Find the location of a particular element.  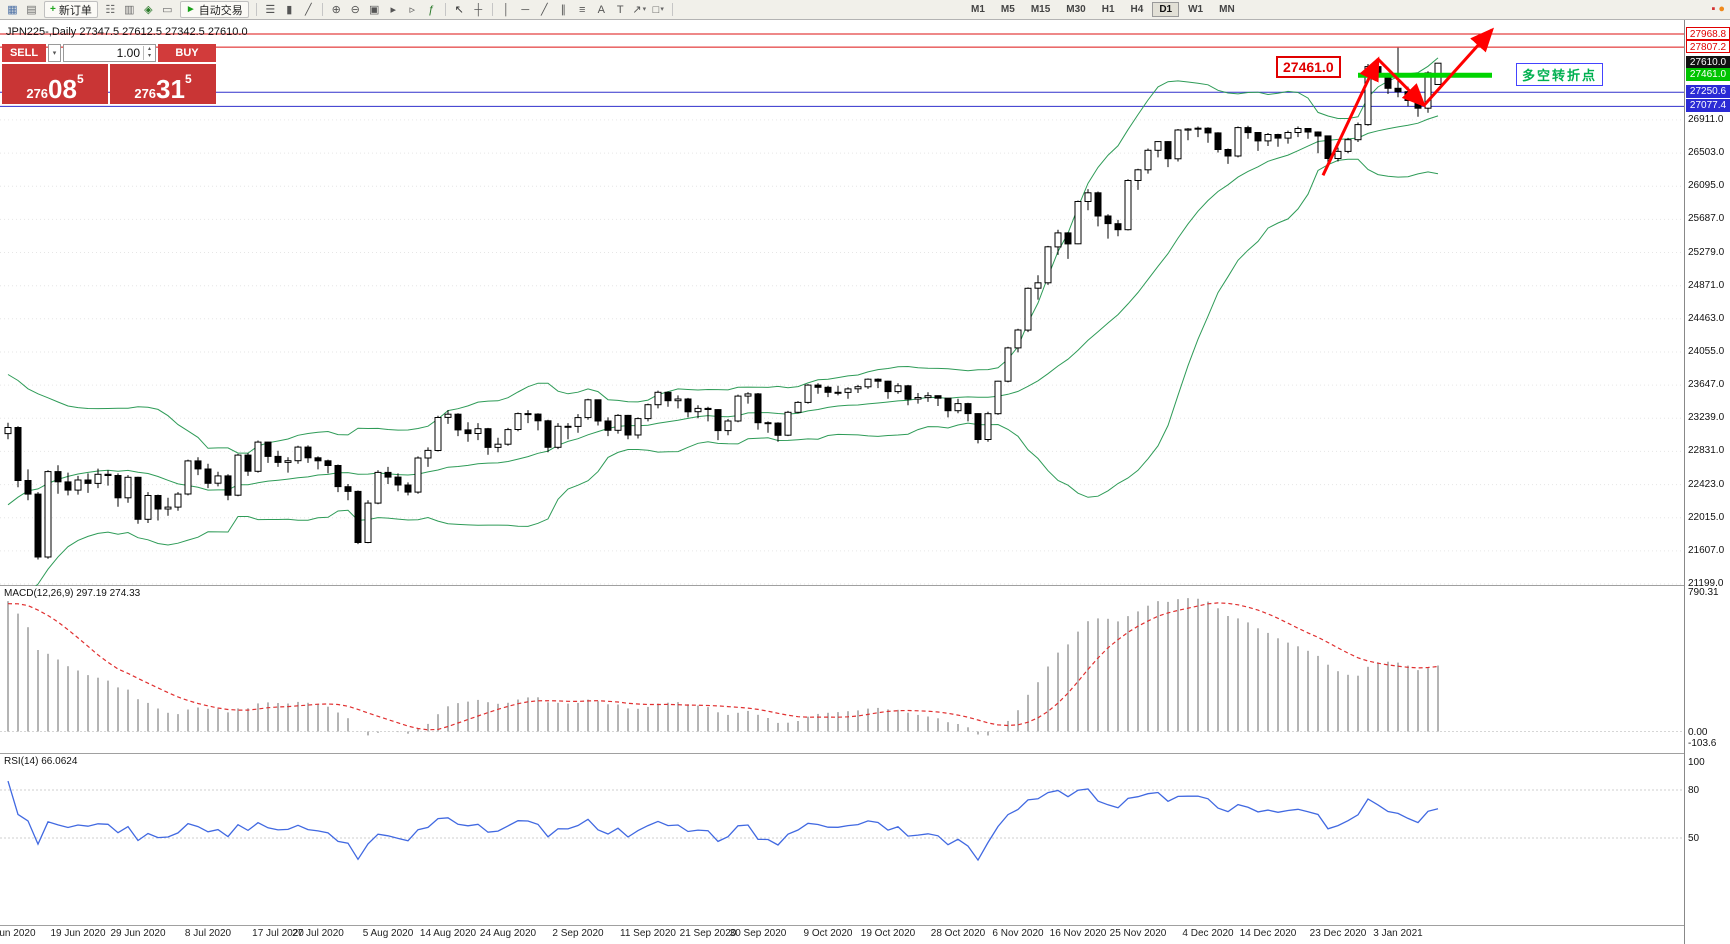

profiles-icon: ▤ is located at coordinates (31, 9).